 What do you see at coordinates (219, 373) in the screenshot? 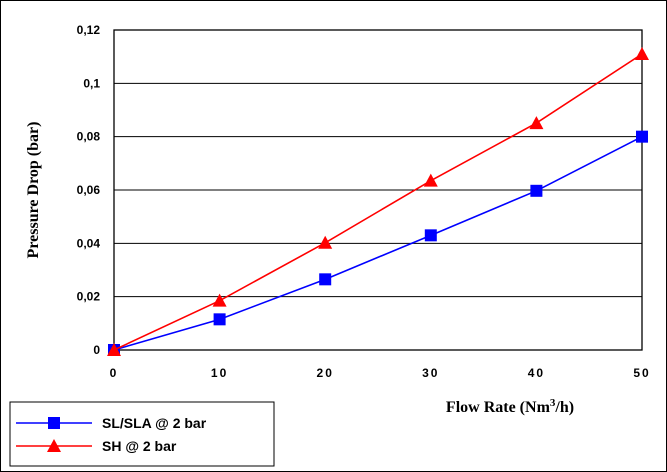
I see `x-tick-label: 10` at bounding box center [219, 373].